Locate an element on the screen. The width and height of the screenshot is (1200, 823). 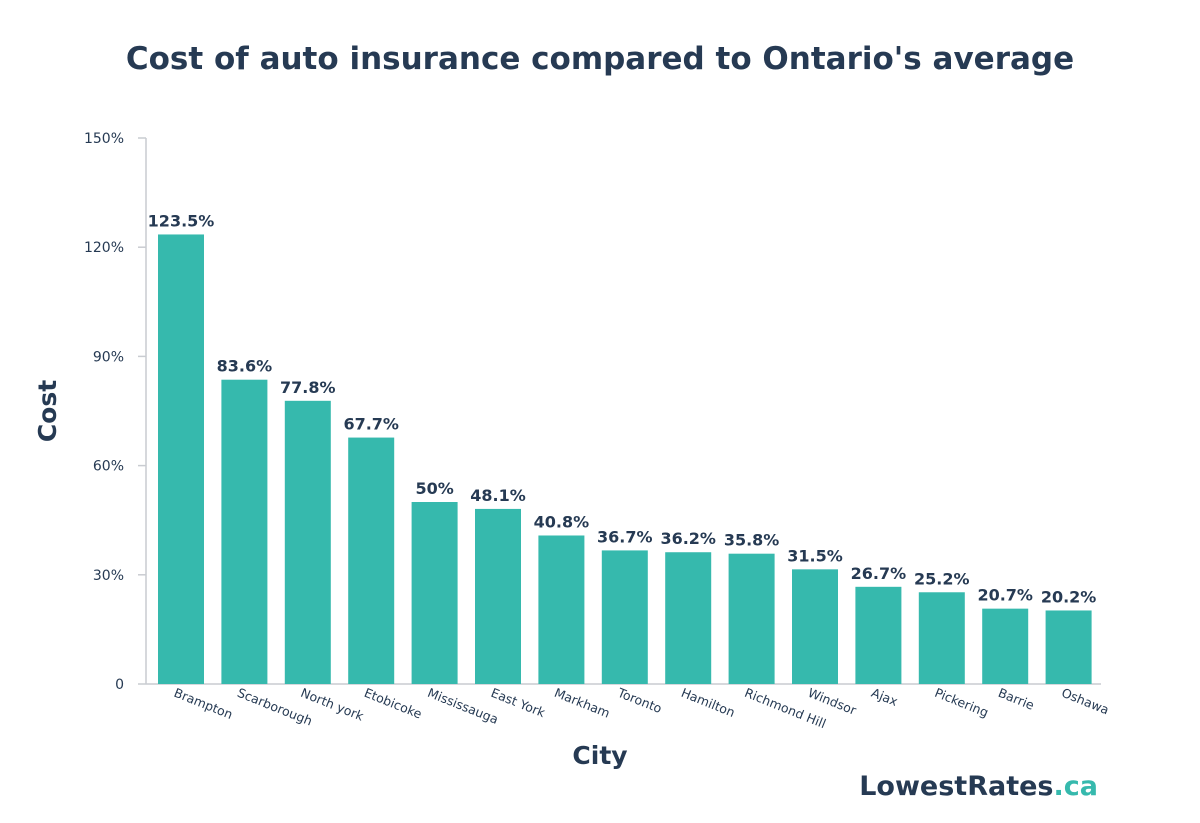
data-label: 31.5% is located at coordinates (815, 555).